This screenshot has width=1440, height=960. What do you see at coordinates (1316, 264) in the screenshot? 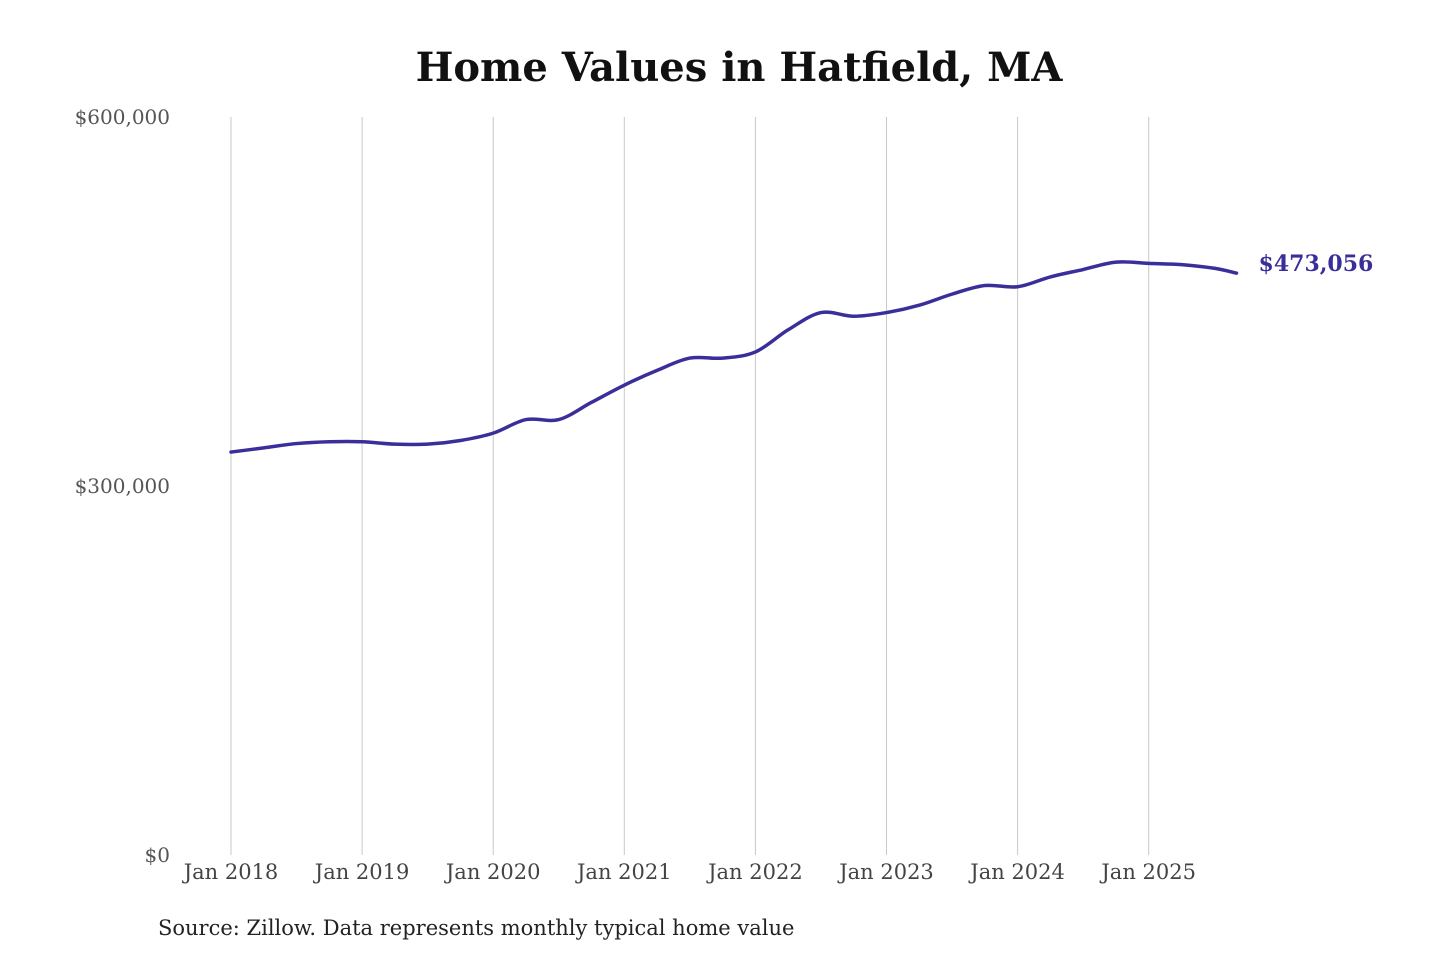
I see `end-value-label: $473,056` at bounding box center [1316, 264].